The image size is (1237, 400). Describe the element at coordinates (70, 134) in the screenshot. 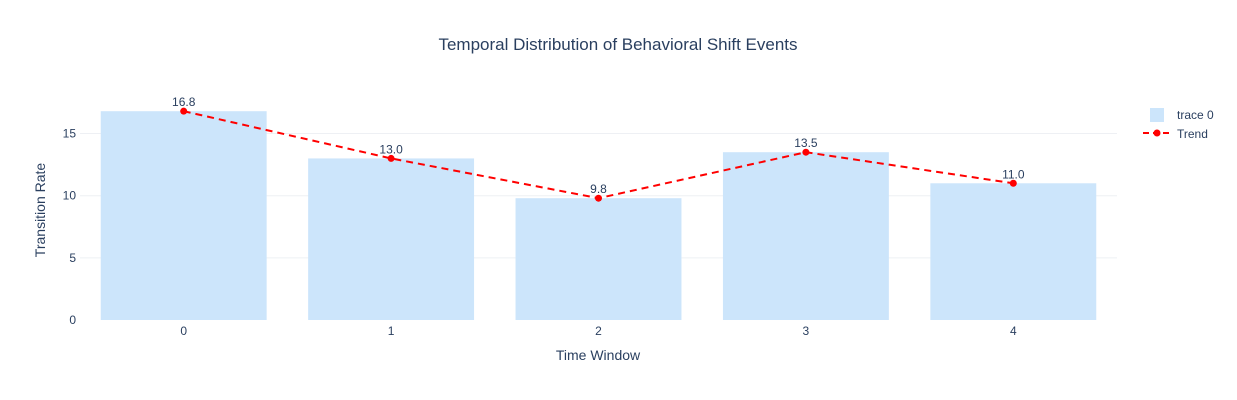

I see `y-tick-label: 15` at that location.